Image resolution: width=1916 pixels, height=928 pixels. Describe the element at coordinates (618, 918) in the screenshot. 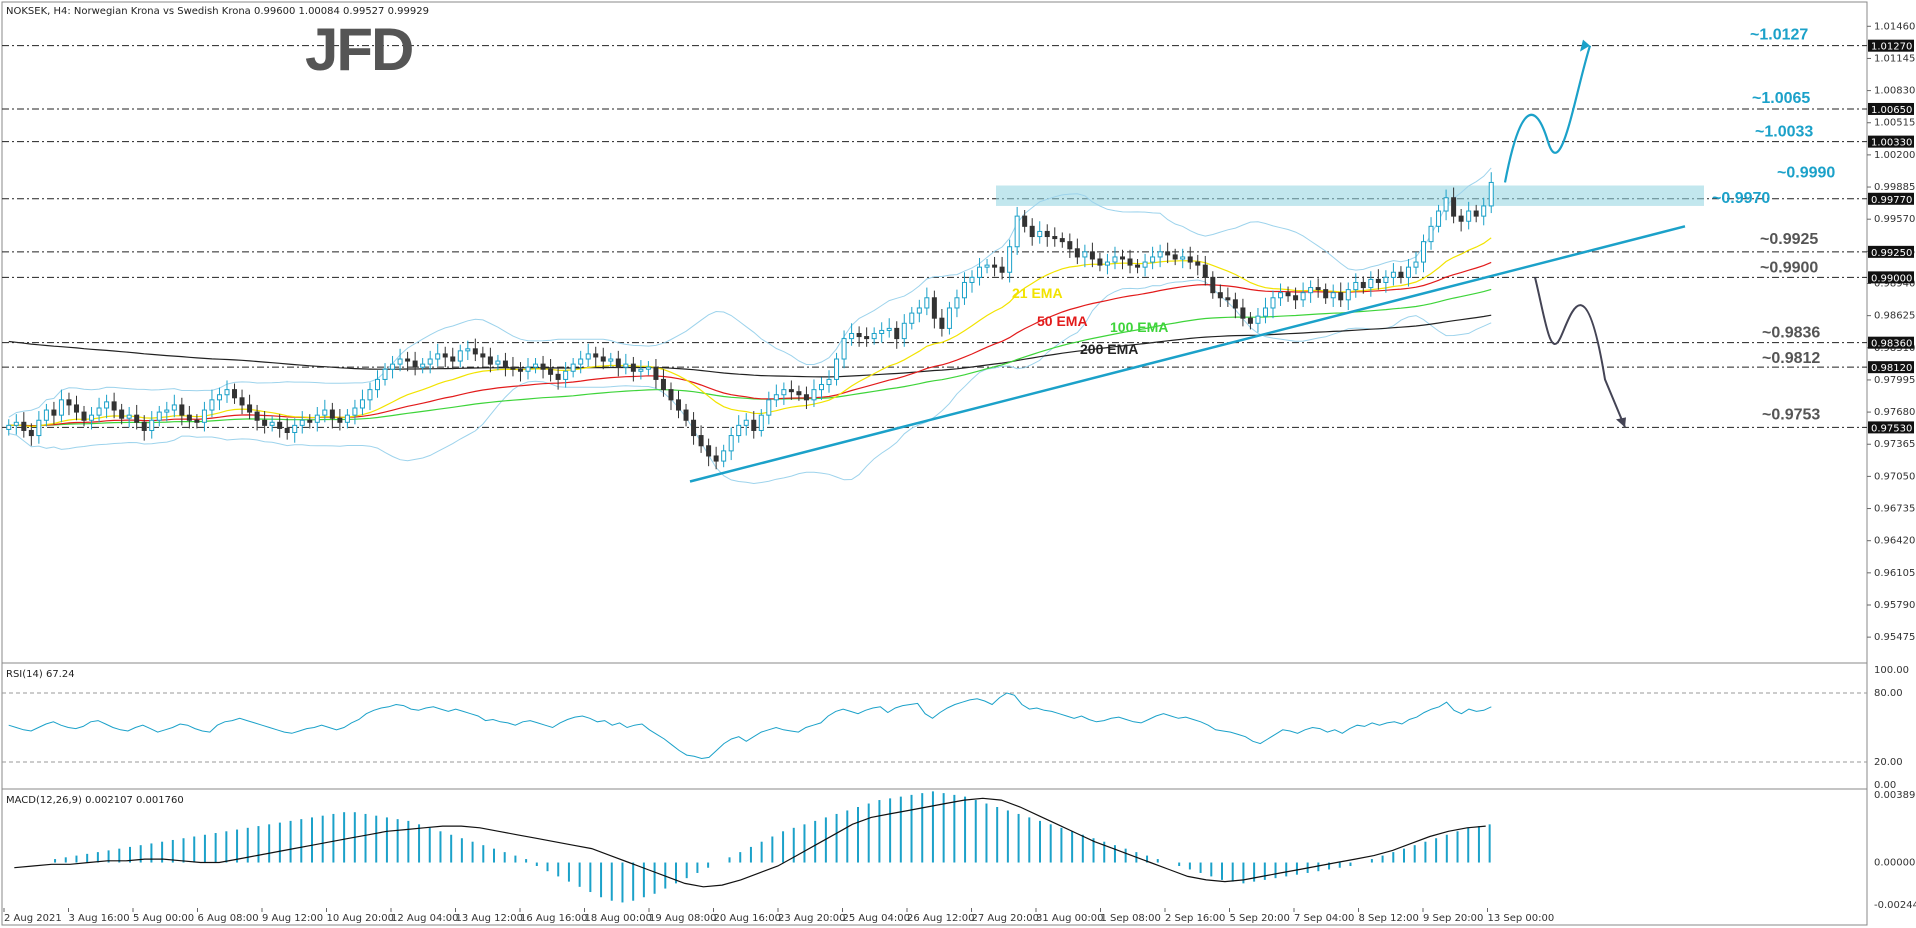

I see `x-tick-label: 18 Aug 00:00` at that location.